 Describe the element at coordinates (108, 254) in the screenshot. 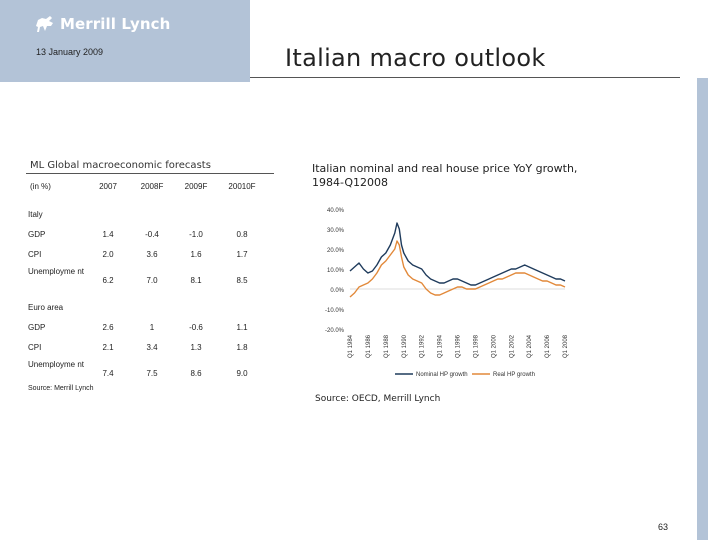

I see `table-cell: 2.0` at that location.